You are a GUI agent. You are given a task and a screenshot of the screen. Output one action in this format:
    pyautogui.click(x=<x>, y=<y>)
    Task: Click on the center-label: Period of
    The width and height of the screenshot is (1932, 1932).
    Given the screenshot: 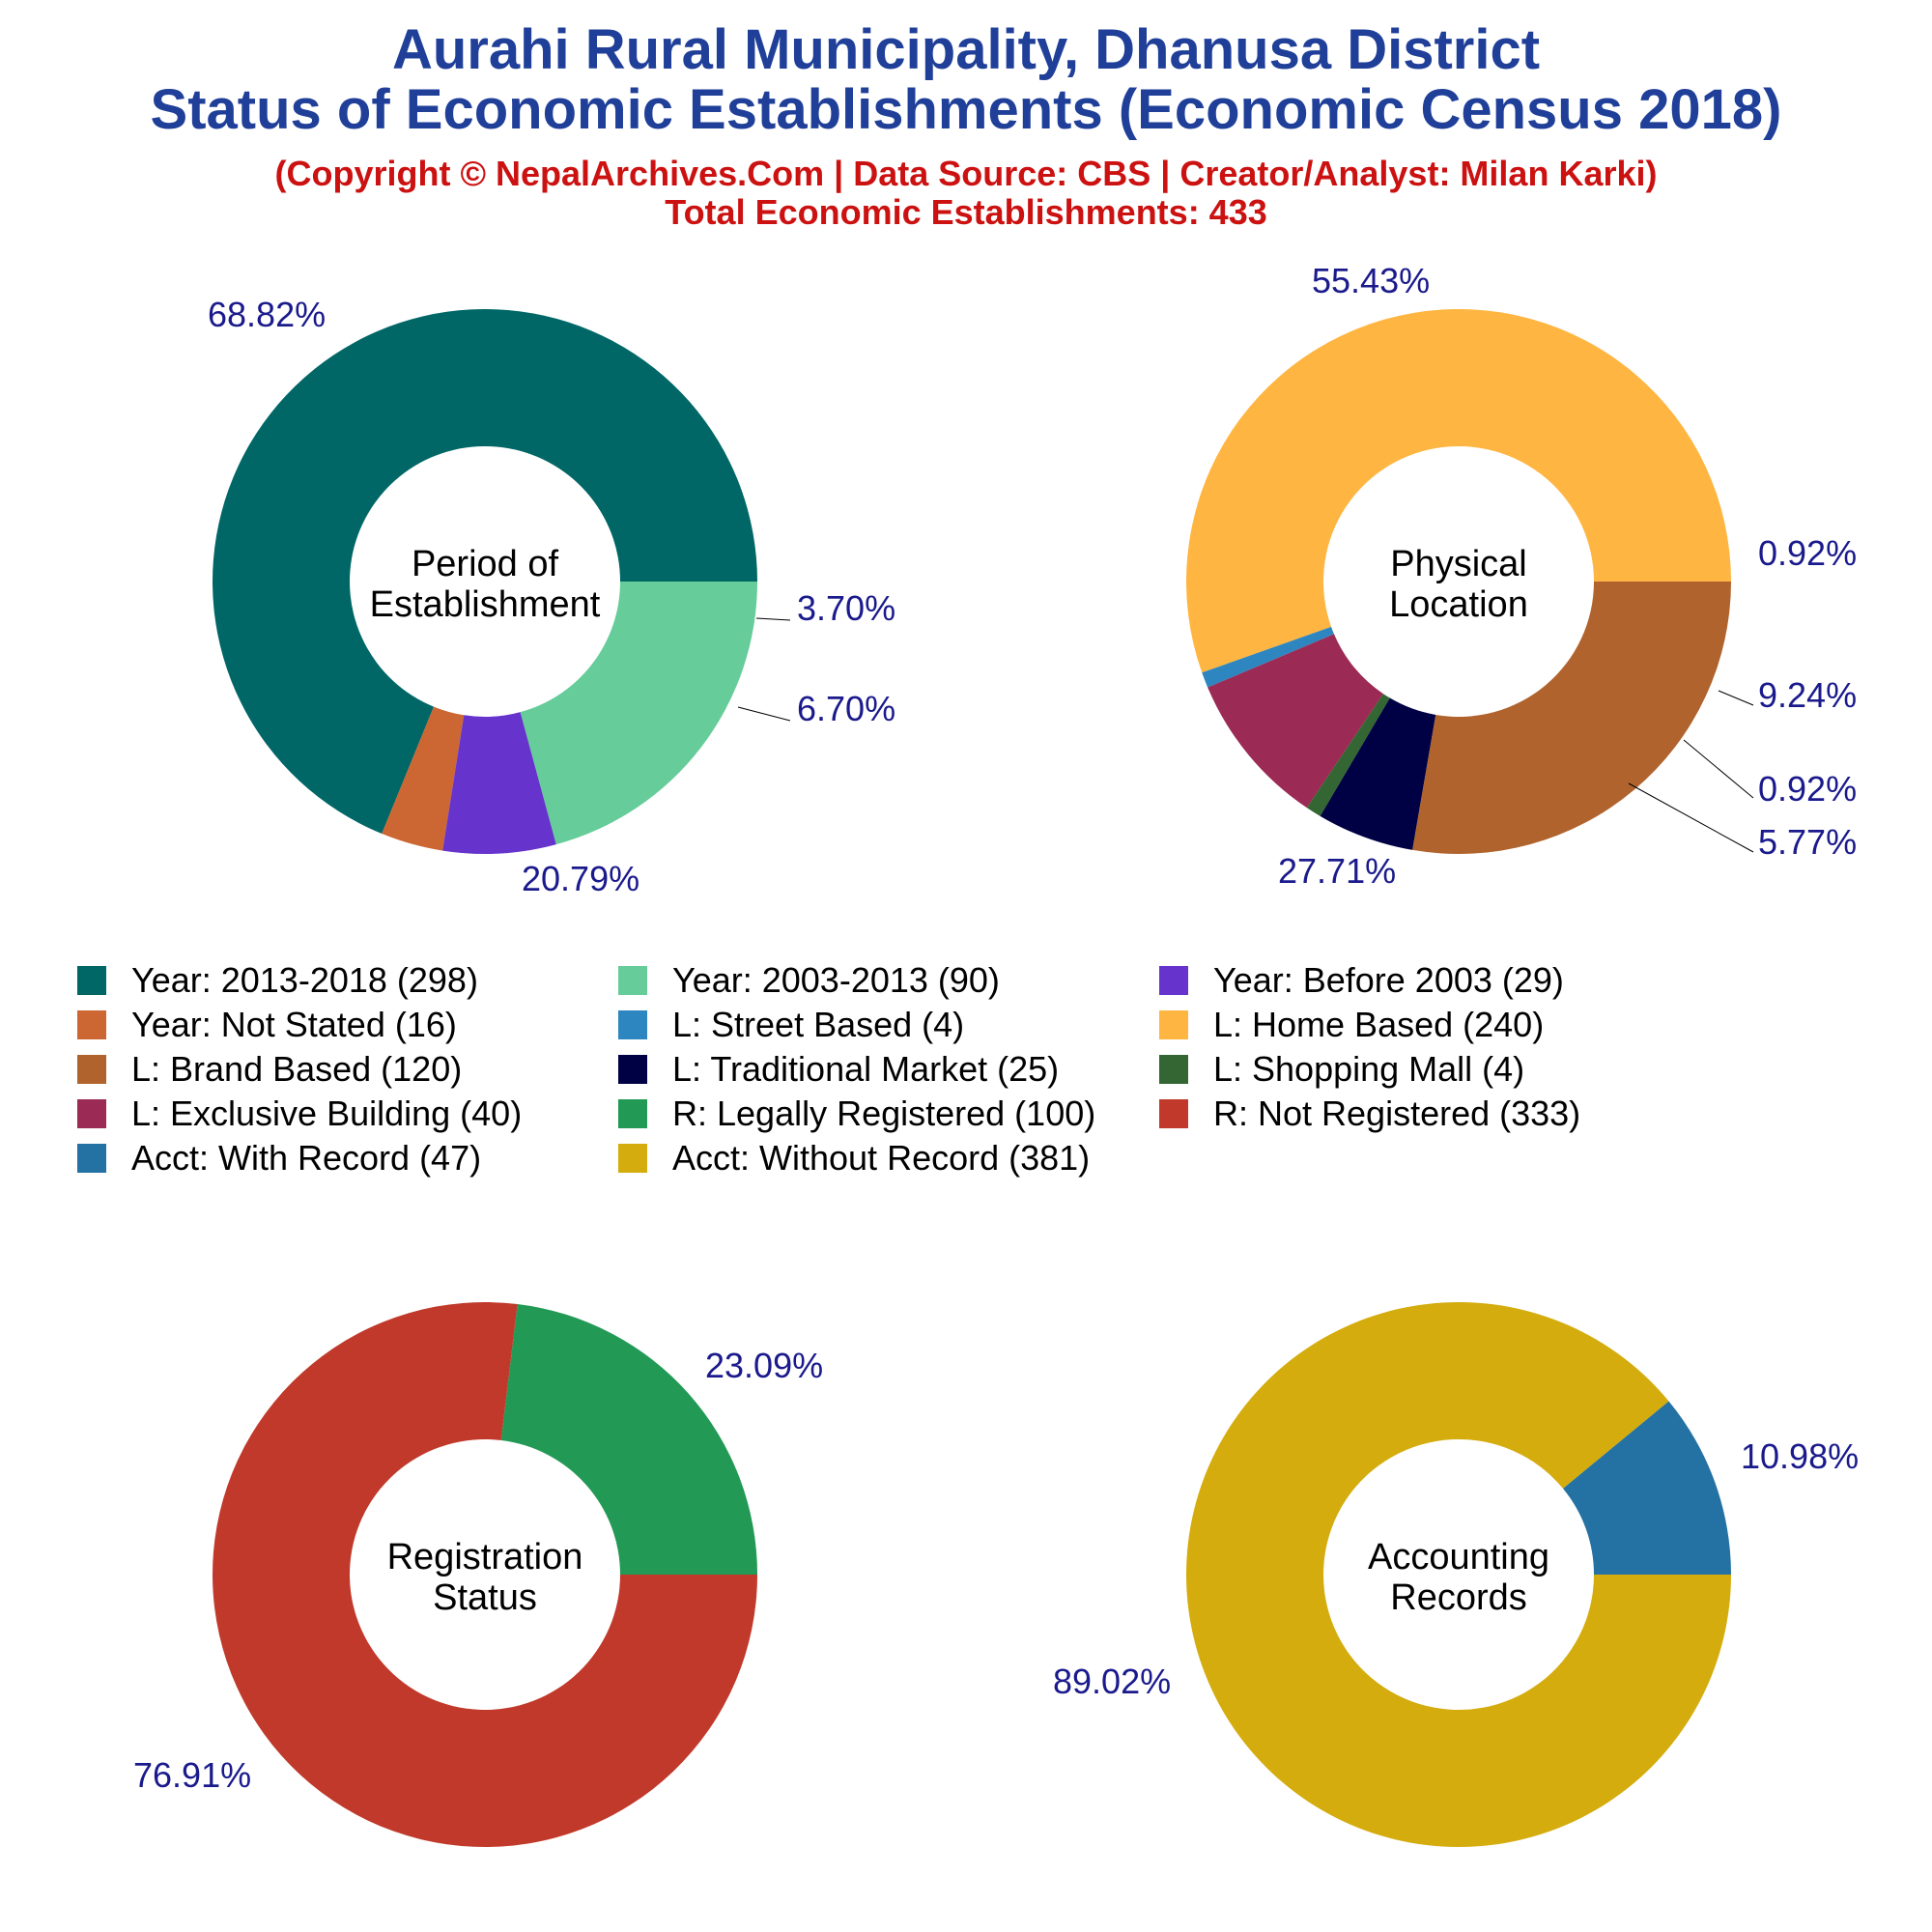 What is the action you would take?
    pyautogui.click(x=485, y=564)
    